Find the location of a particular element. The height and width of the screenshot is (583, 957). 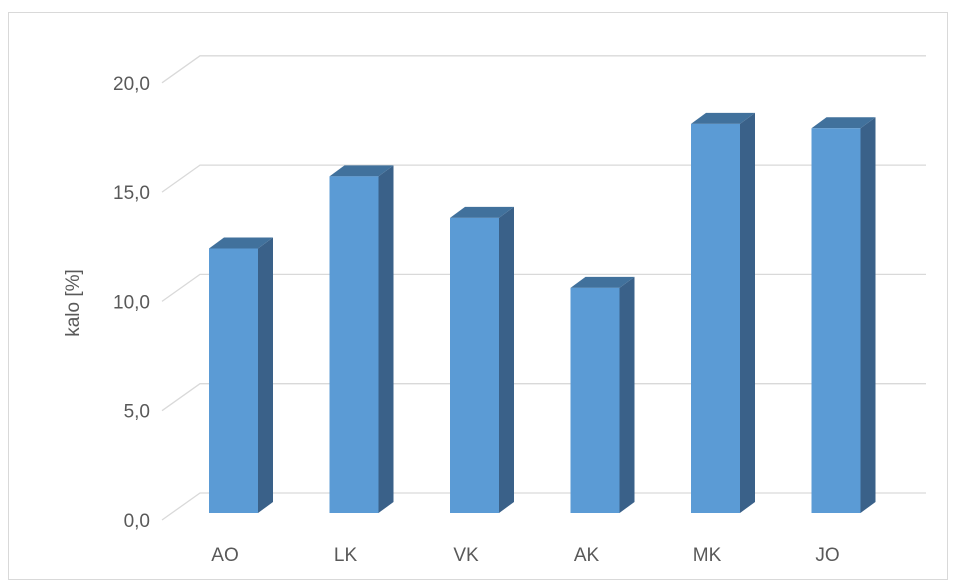

x-tick-label: VK is located at coordinates (466, 555).